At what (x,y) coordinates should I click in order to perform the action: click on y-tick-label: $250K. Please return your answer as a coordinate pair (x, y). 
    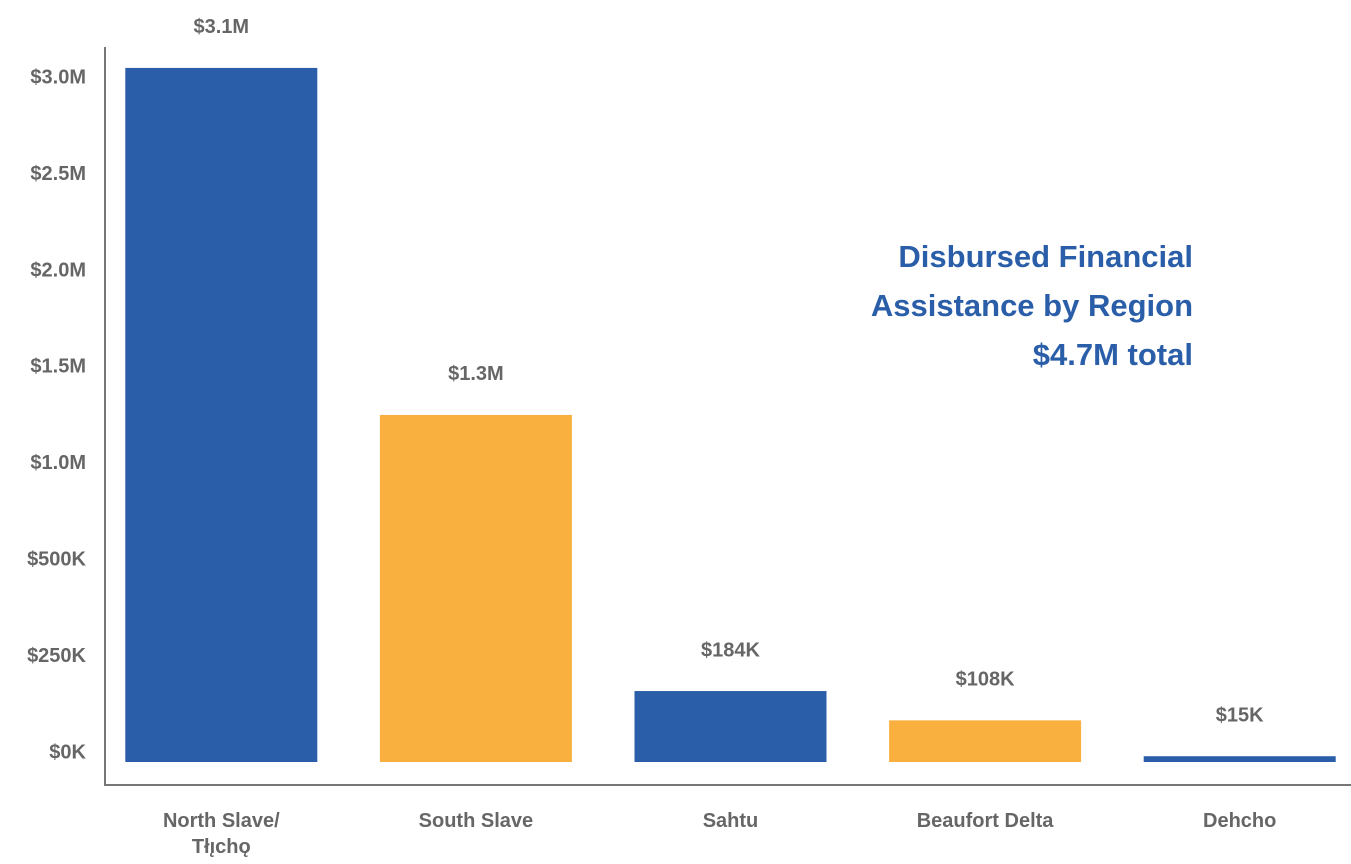
    Looking at the image, I should click on (56, 656).